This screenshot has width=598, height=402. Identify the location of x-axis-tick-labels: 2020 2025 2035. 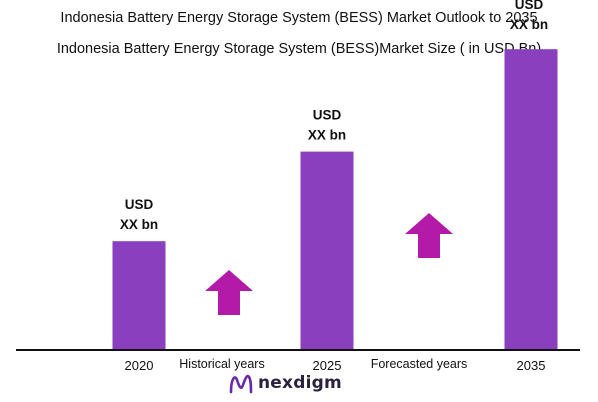
(335, 365).